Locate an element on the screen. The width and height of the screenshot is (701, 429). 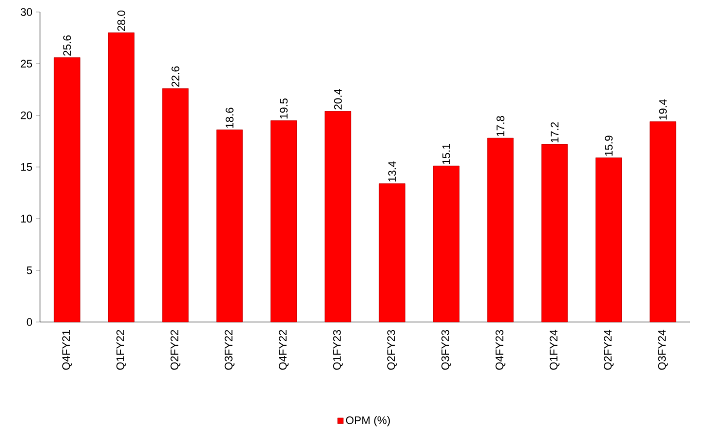
data-label: 19.4 is located at coordinates (663, 109).